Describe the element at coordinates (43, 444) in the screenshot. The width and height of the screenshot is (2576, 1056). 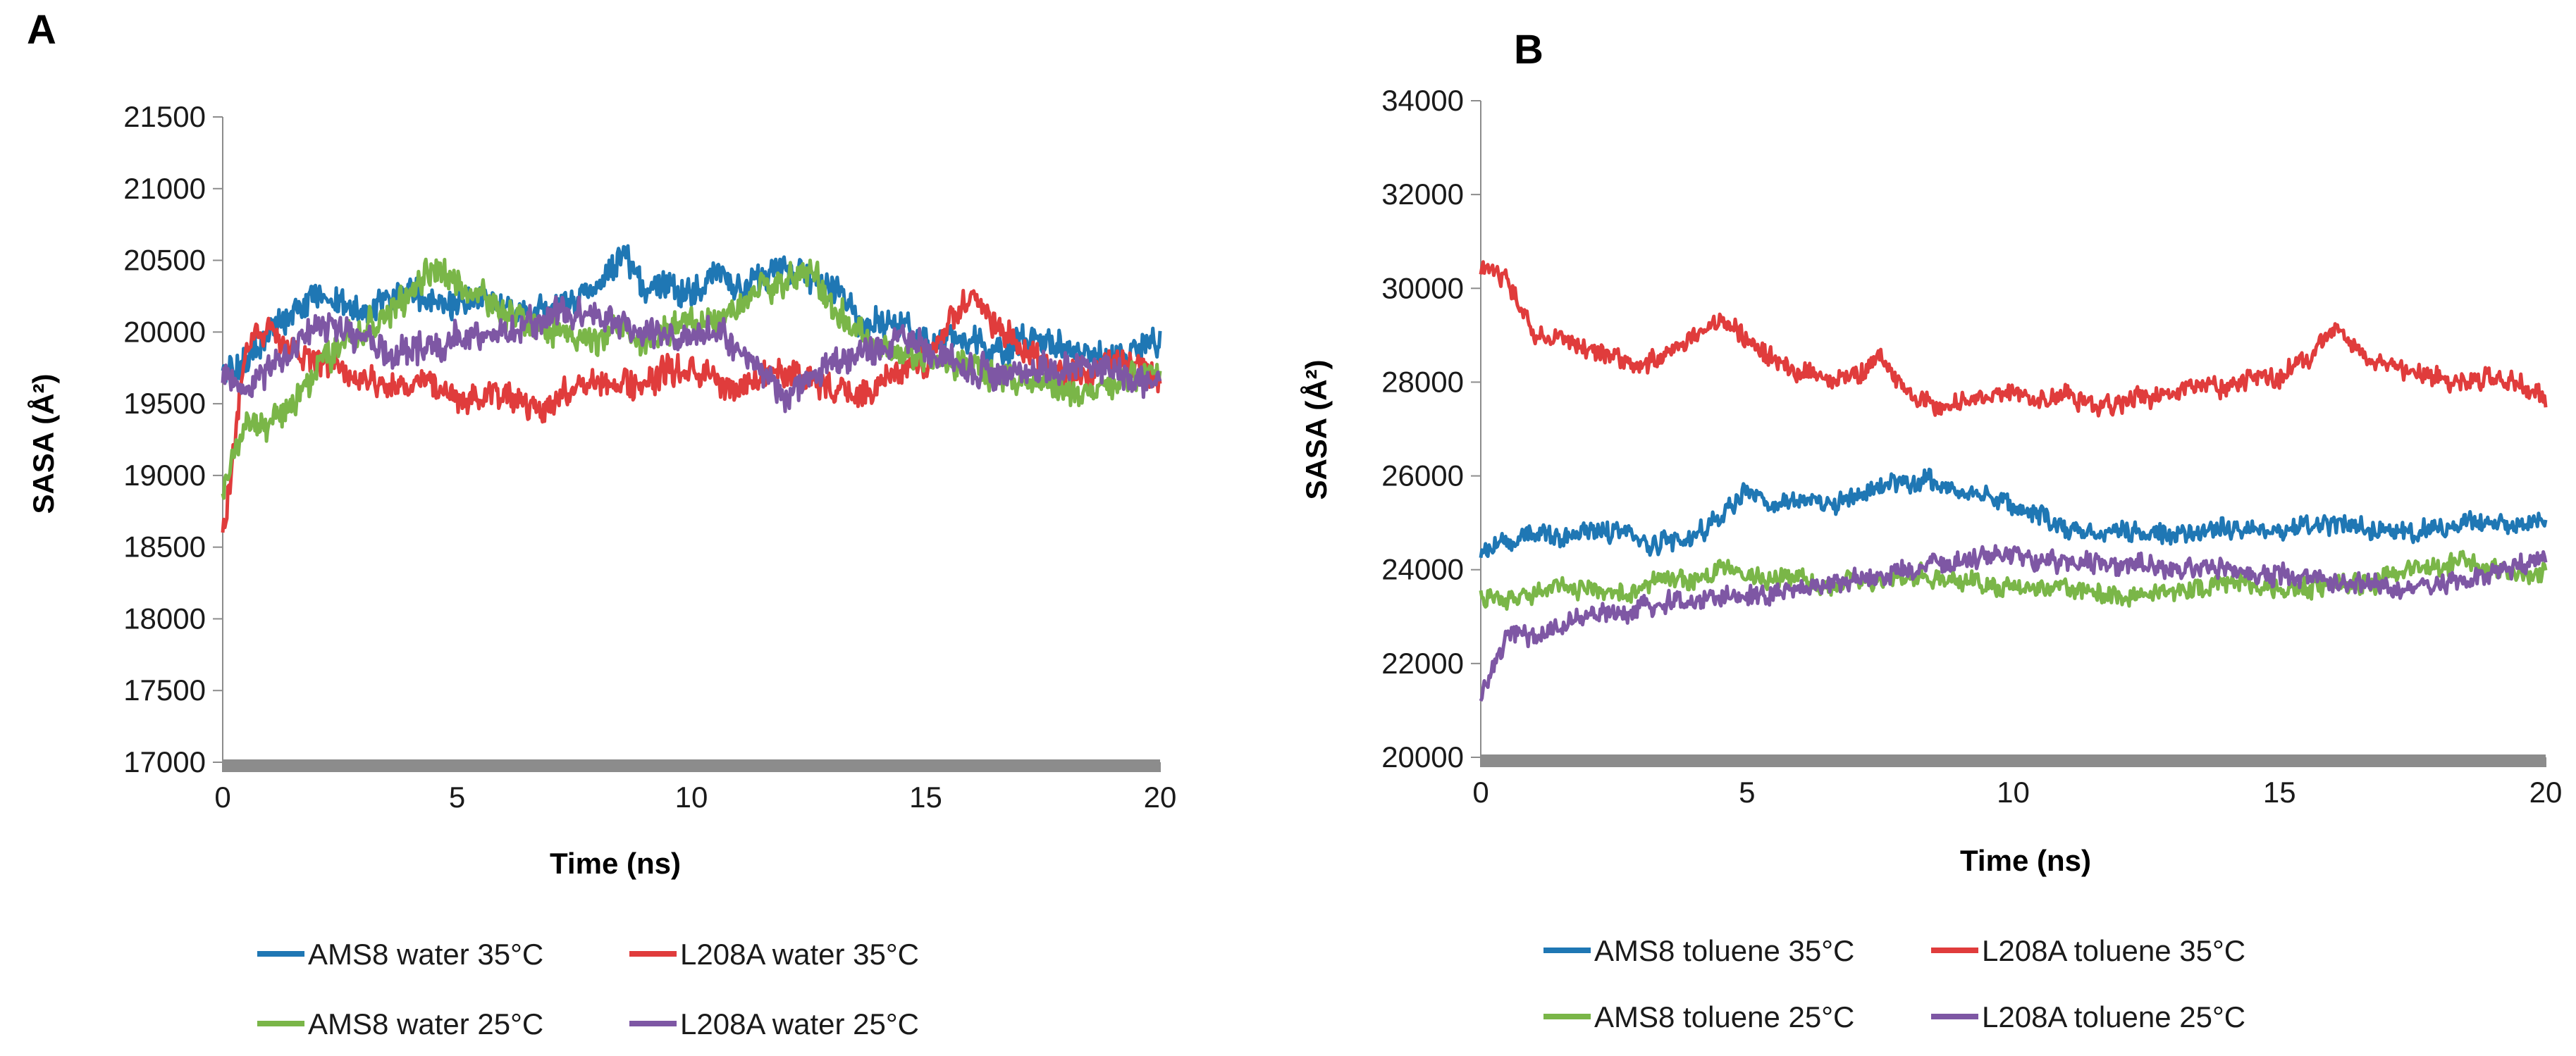
I see `panel-a-y-axis-title: SASA (Å²)` at that location.